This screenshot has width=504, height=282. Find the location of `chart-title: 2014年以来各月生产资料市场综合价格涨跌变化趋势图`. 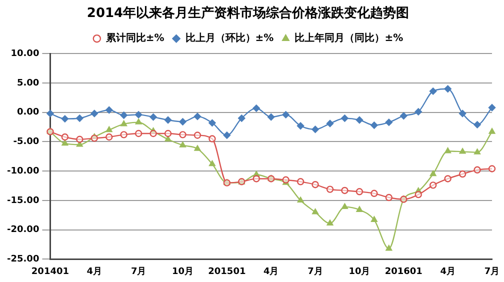

chart-title: 2014年以来各月生产资料市场综合价格涨跌变化趋势图 is located at coordinates (248, 13).